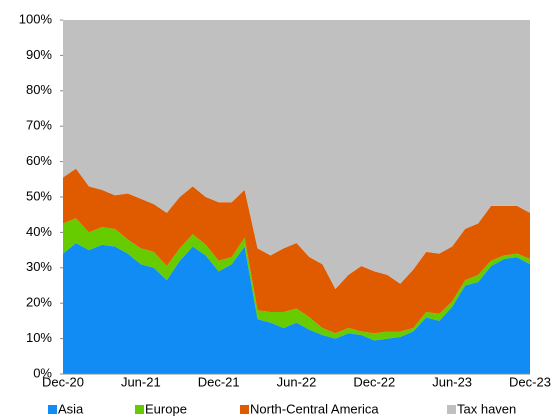 The image size is (560, 420). I want to click on y-tick-label: 80%, so click(39, 89).